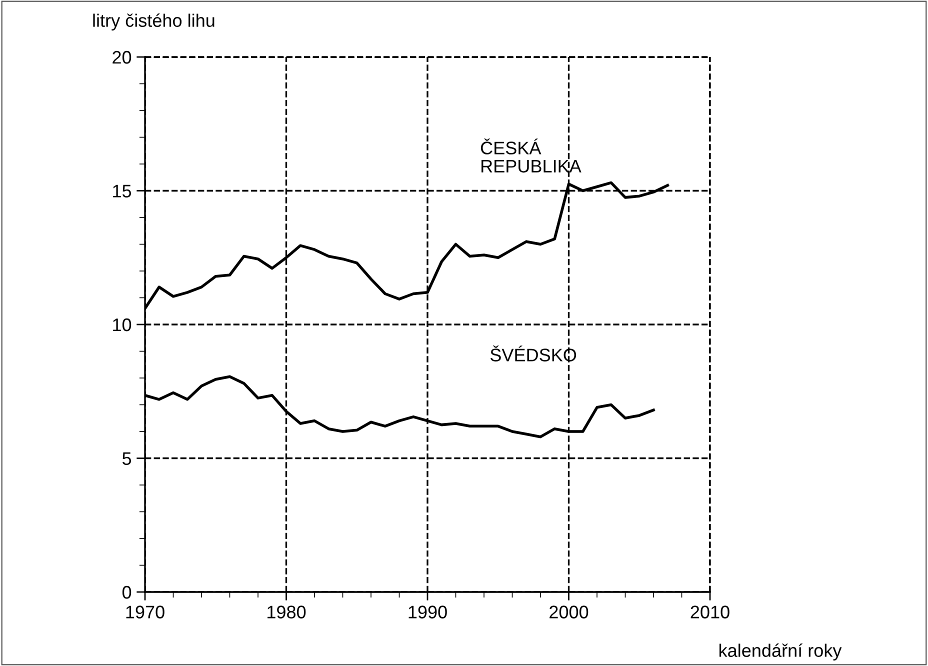 The image size is (928, 666). I want to click on y-axis-title: litry čistého lihu, so click(153, 22).